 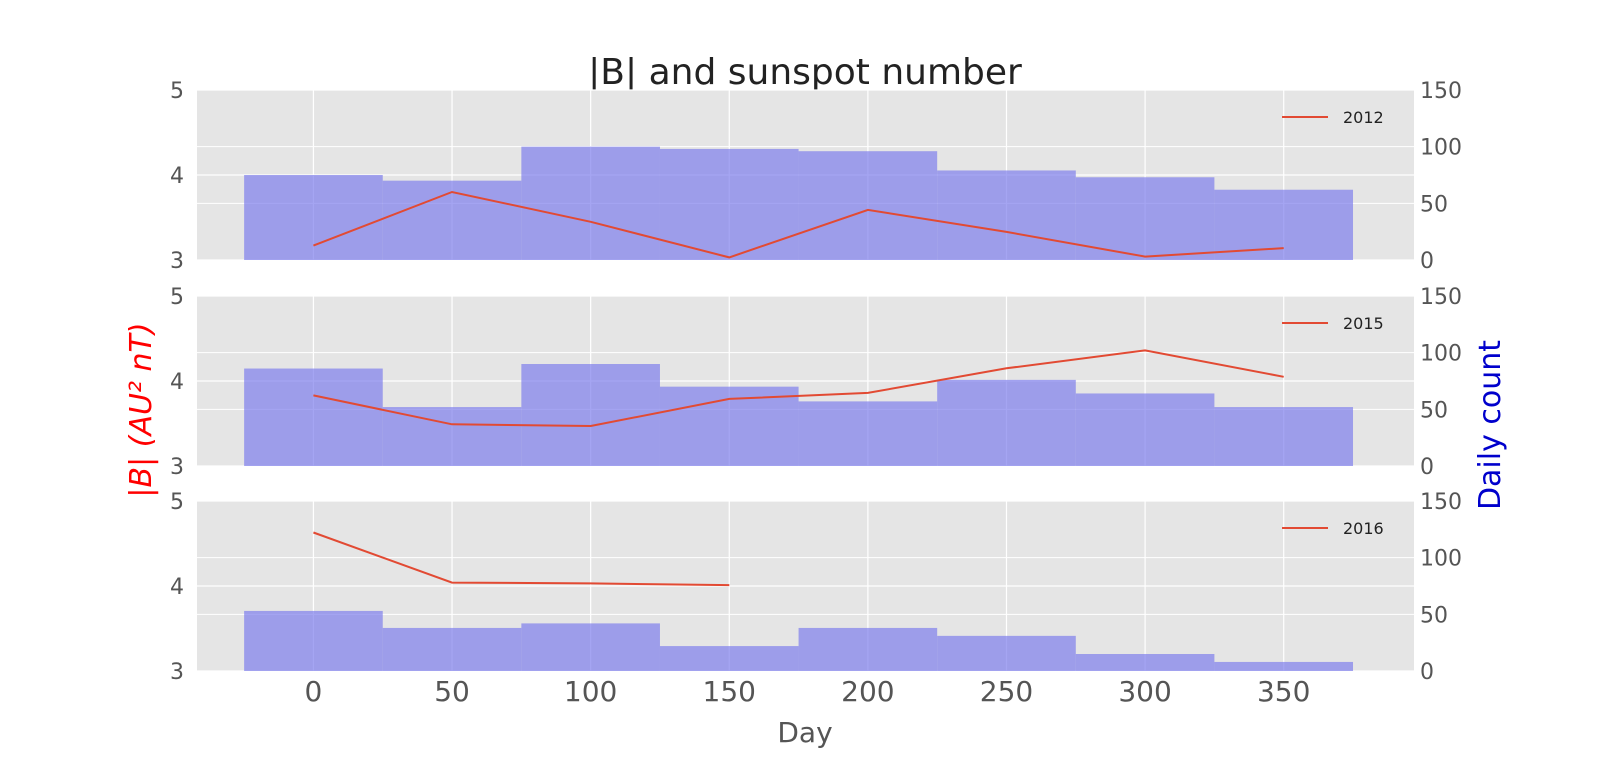 What do you see at coordinates (798, 388) in the screenshot?
I see `line-series-2015` at bounding box center [798, 388].